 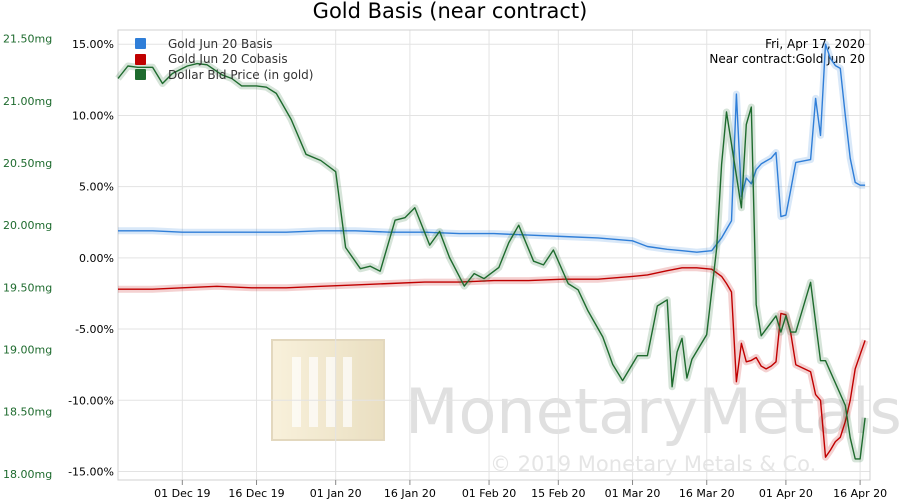 What do you see at coordinates (27, 412) in the screenshot?
I see `left-axis-tick-label: 18.50mg` at bounding box center [27, 412].